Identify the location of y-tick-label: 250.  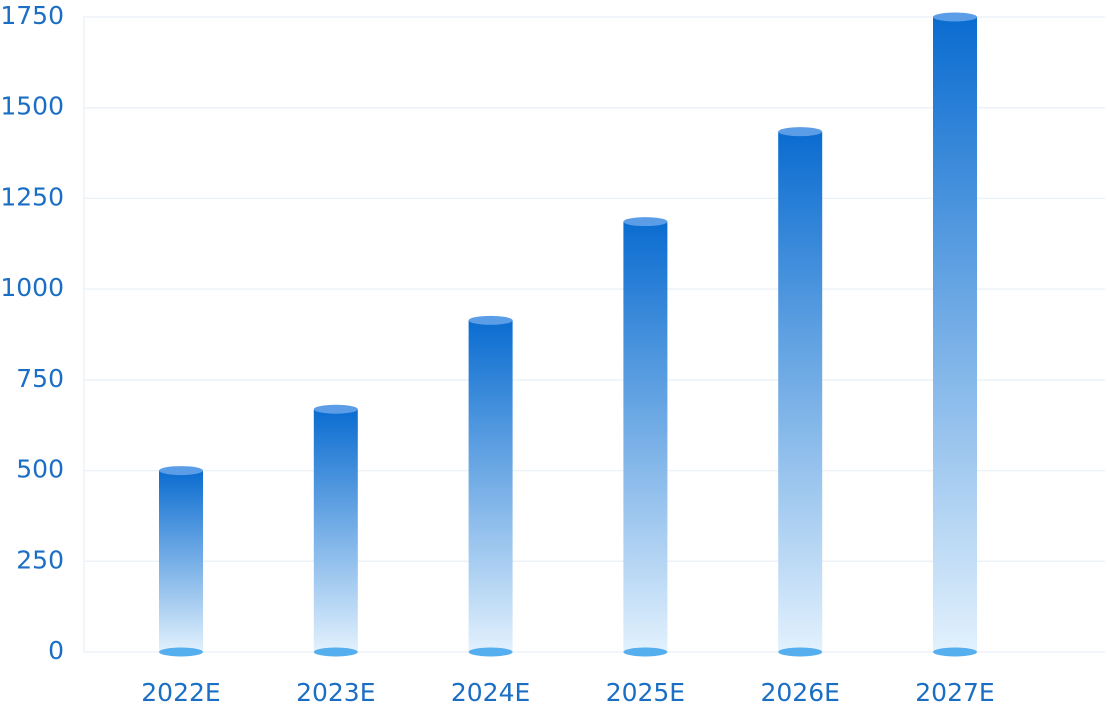
(40, 559).